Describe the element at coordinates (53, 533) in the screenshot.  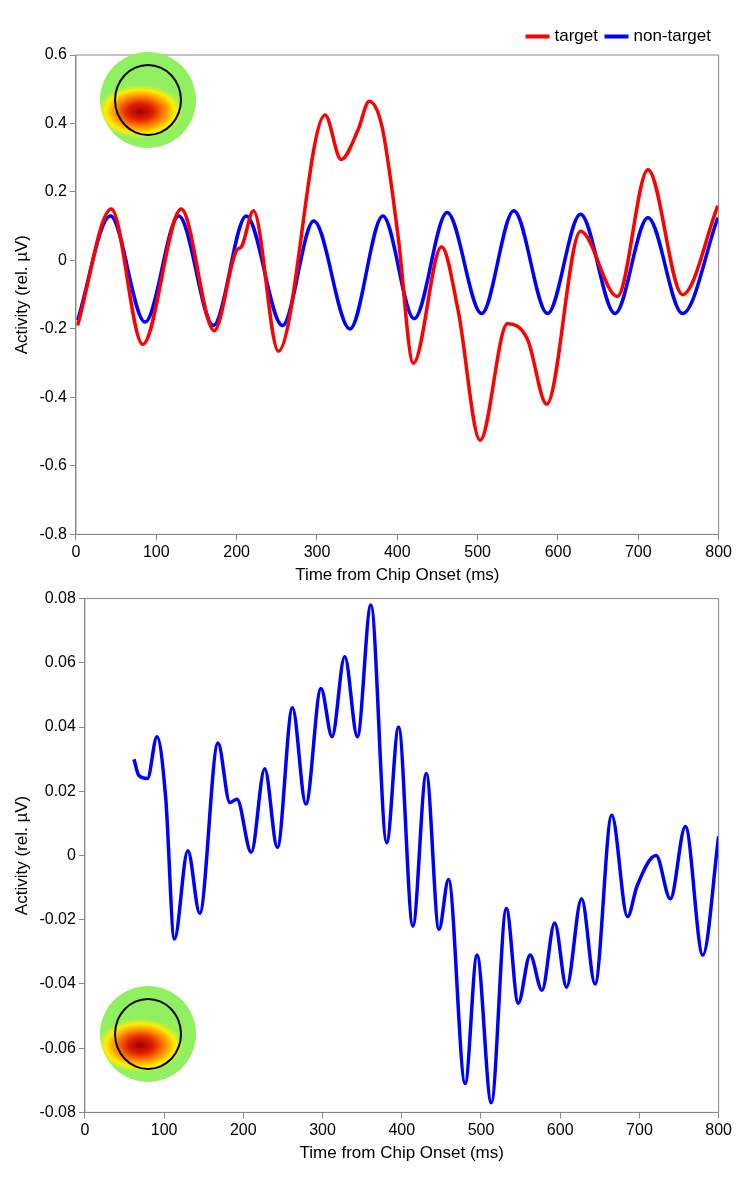
I see `y-tick-label: -0.8` at that location.